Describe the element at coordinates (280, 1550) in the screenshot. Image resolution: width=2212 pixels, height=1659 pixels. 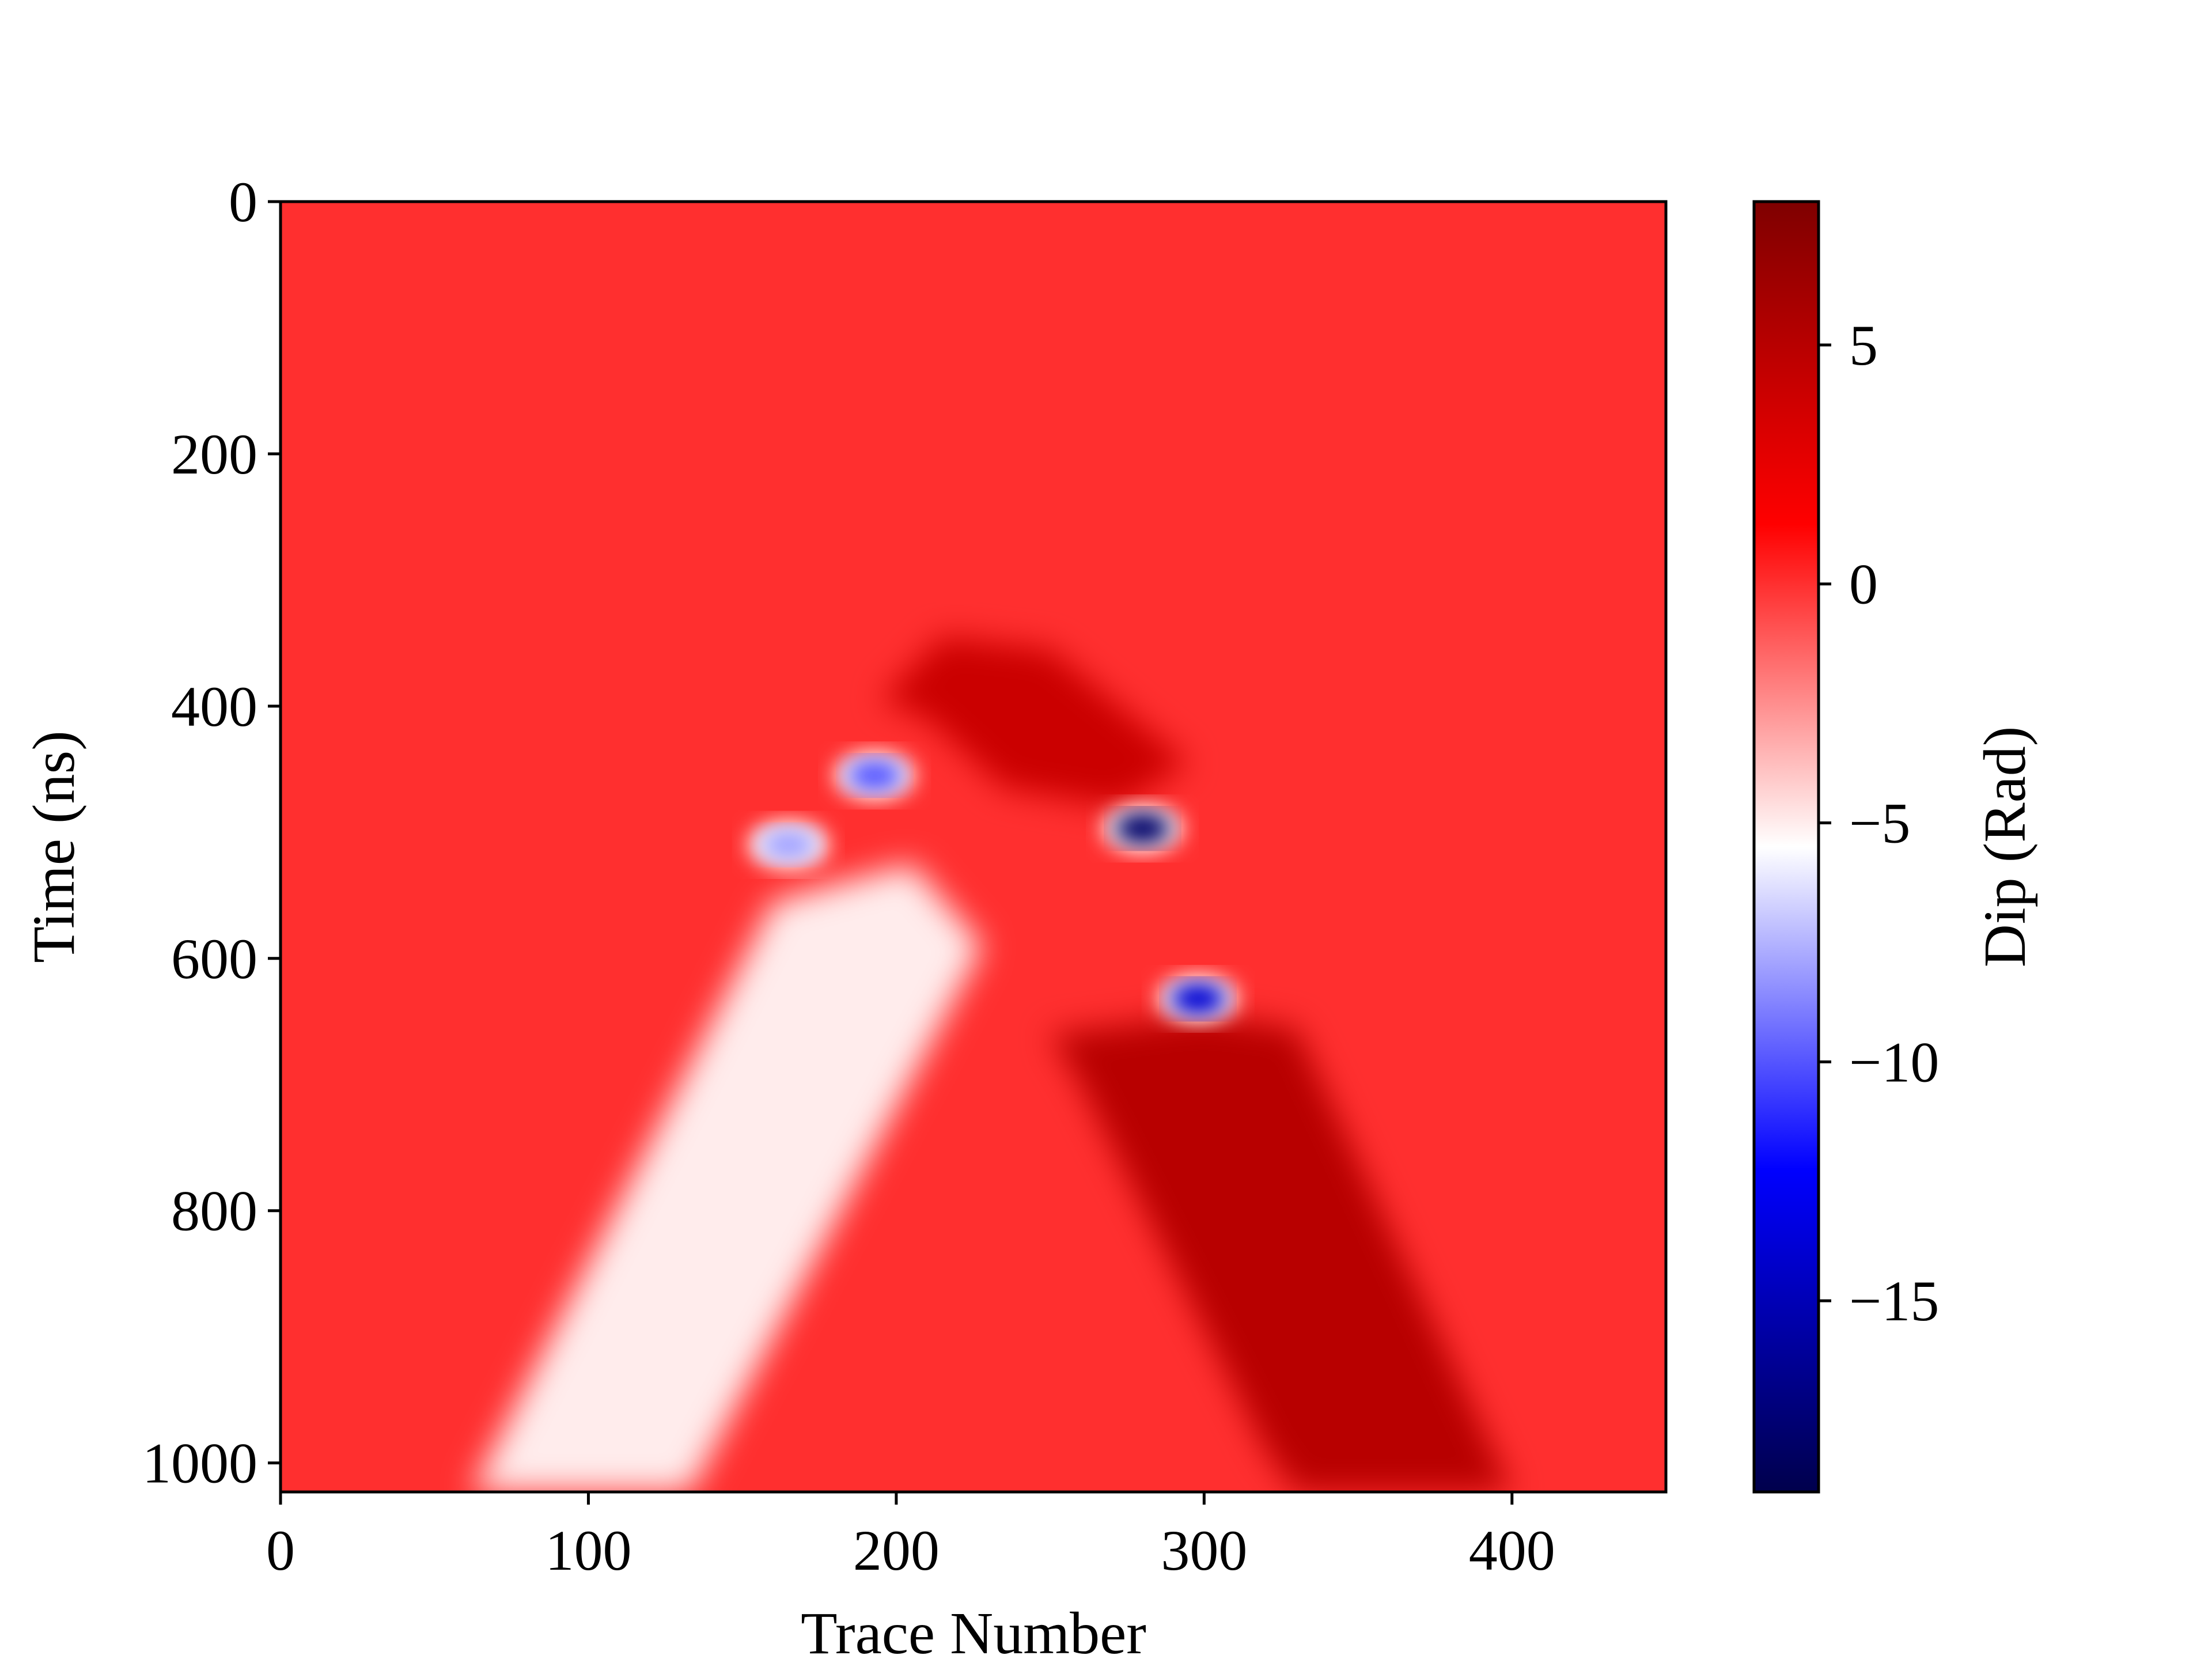
I see `x-tick-label: 0` at that location.